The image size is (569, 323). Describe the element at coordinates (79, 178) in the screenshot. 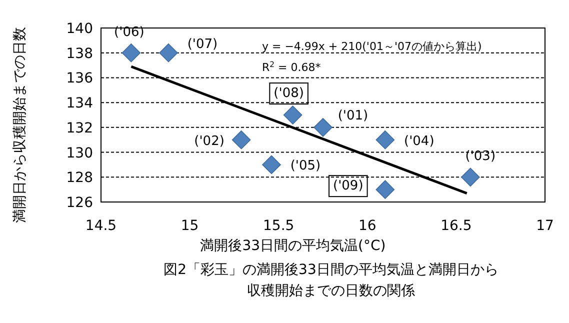

I see `y-tick-label: 128` at that location.